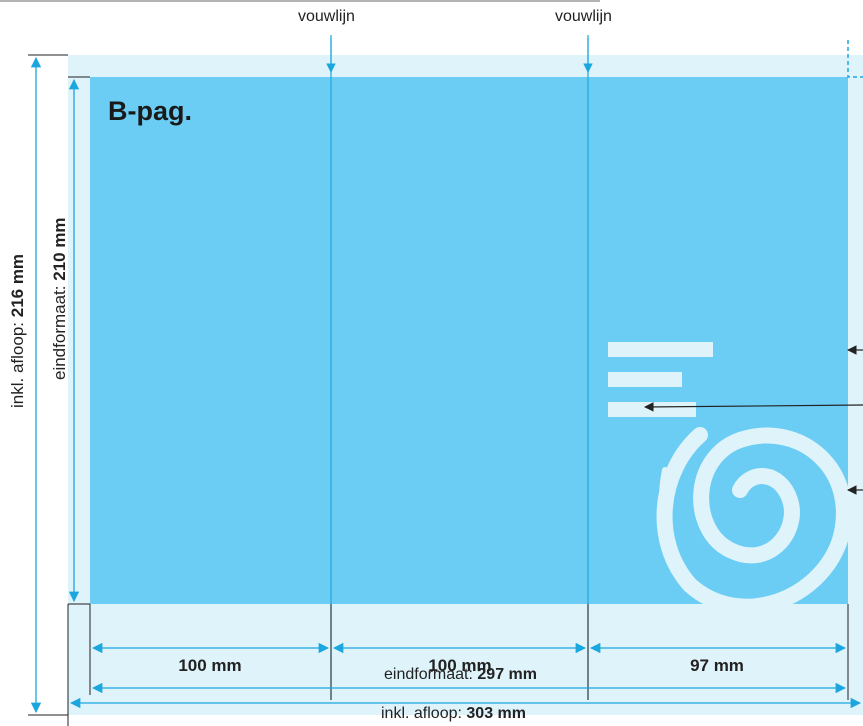 The width and height of the screenshot is (863, 726). What do you see at coordinates (496, 713) in the screenshot?
I see `bleed-width-value: 303 mm` at bounding box center [496, 713].